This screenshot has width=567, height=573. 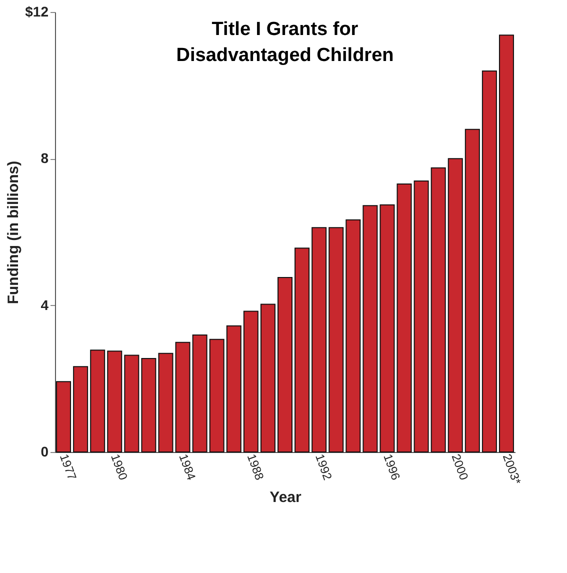 I want to click on y-tick-label: $12, so click(x=37, y=12).